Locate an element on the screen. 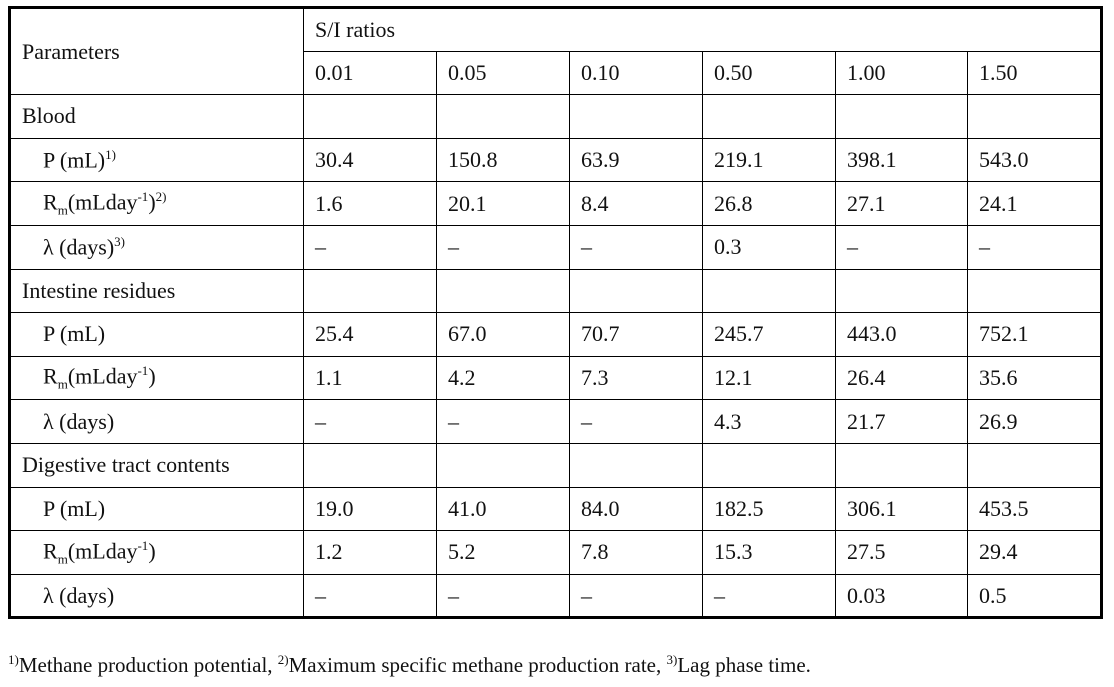 This screenshot has height=687, width=1114. value-cell: 0.03 is located at coordinates (901, 596).